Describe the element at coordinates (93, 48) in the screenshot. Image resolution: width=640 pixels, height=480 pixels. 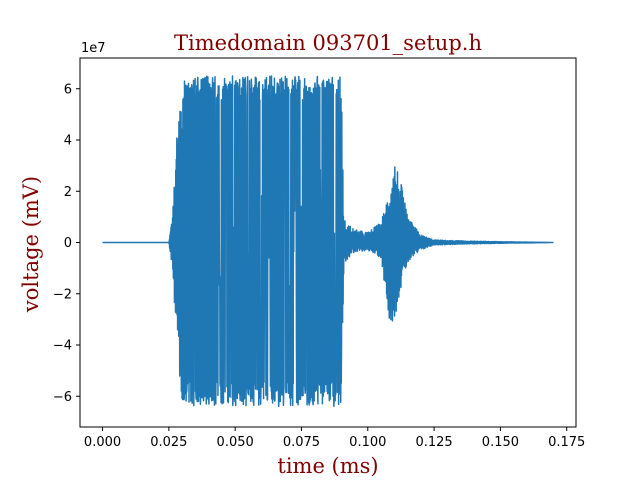
I see `y-axis-multiplier: 1e7` at that location.